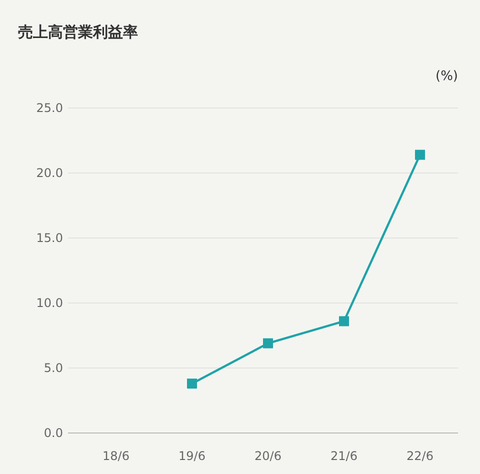 The image size is (480, 474). I want to click on y-tick-label: 15.0, so click(49, 238).